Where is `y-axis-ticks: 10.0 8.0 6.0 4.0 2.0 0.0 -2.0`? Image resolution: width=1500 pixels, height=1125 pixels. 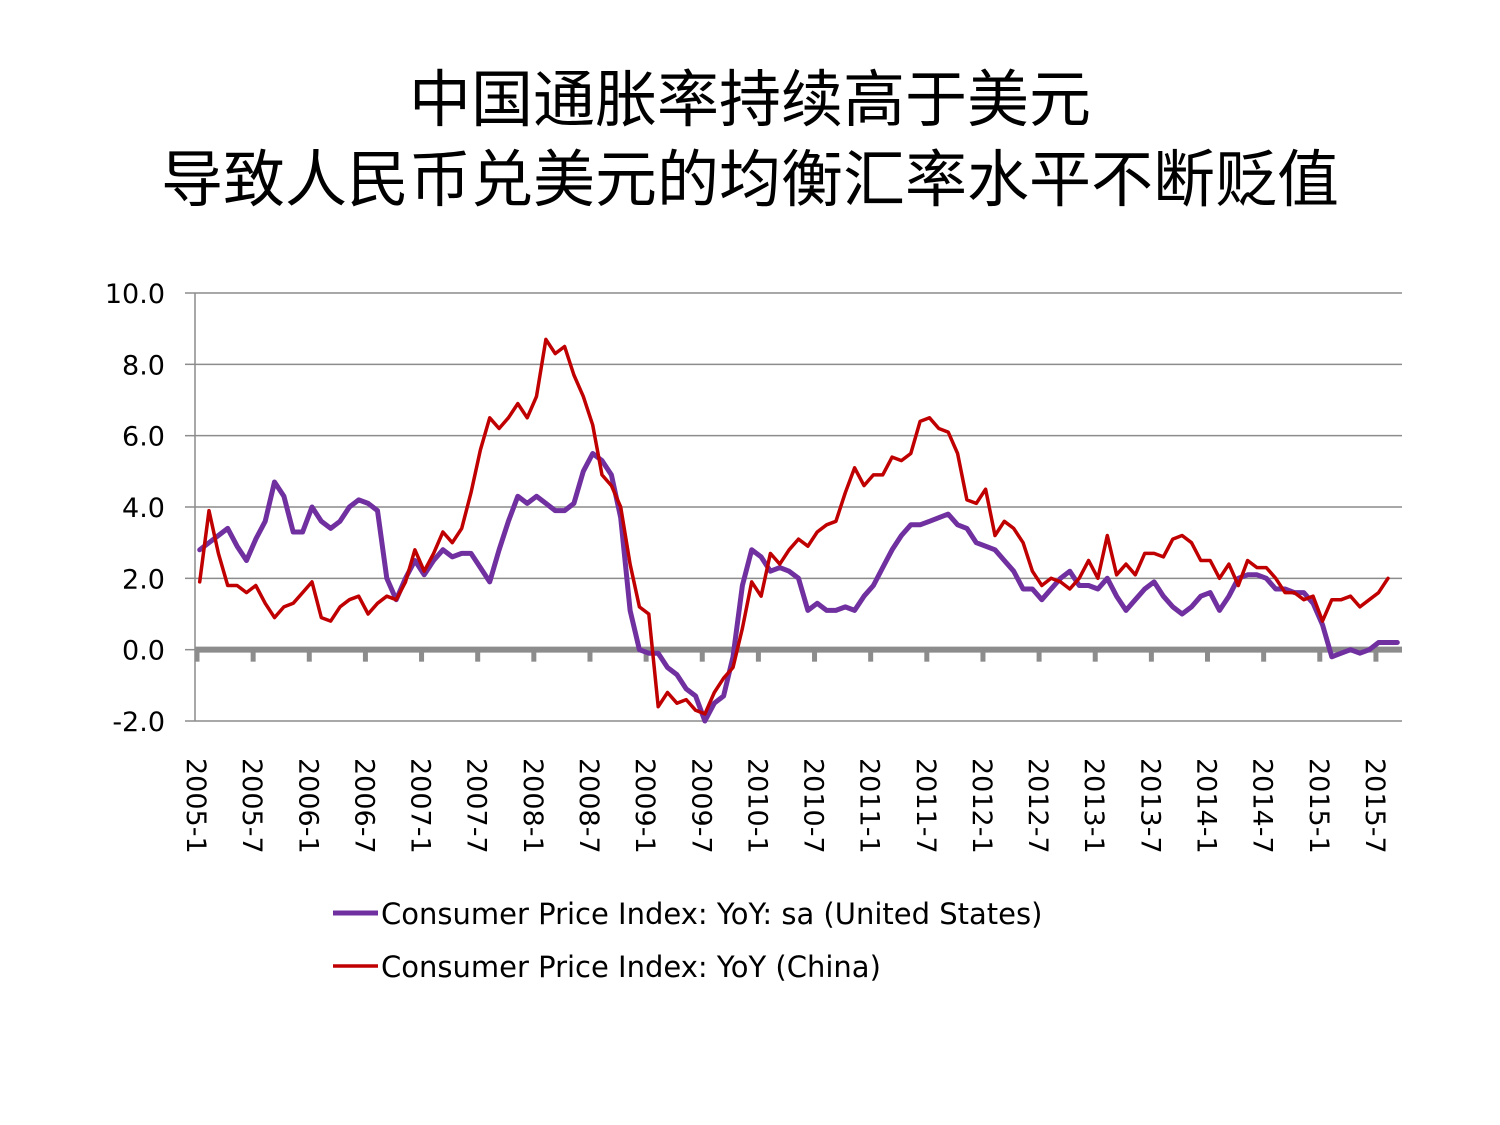 y-axis-ticks: 10.0 8.0 6.0 4.0 2.0 0.0 -2.0 is located at coordinates (150, 508).